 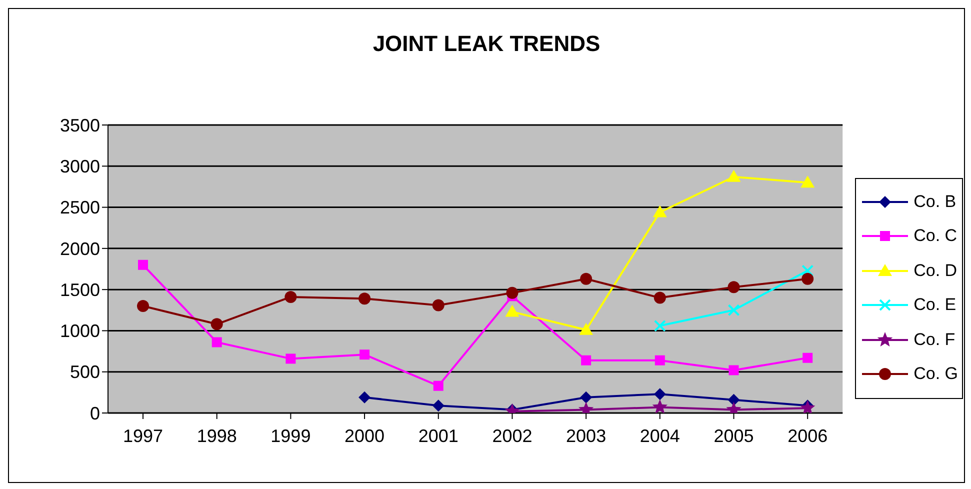 What do you see at coordinates (936, 374) in the screenshot?
I see `legend-label: Co. G` at bounding box center [936, 374].